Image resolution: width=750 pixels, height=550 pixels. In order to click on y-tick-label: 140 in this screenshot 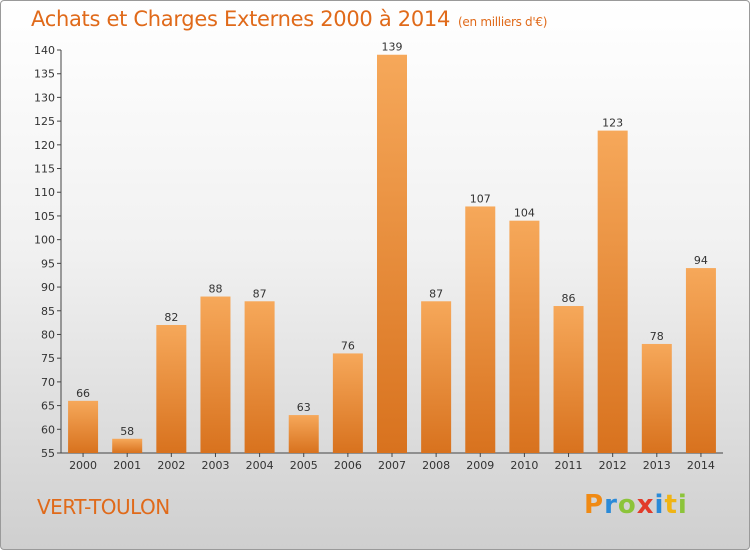, I will do `click(44, 50)`.